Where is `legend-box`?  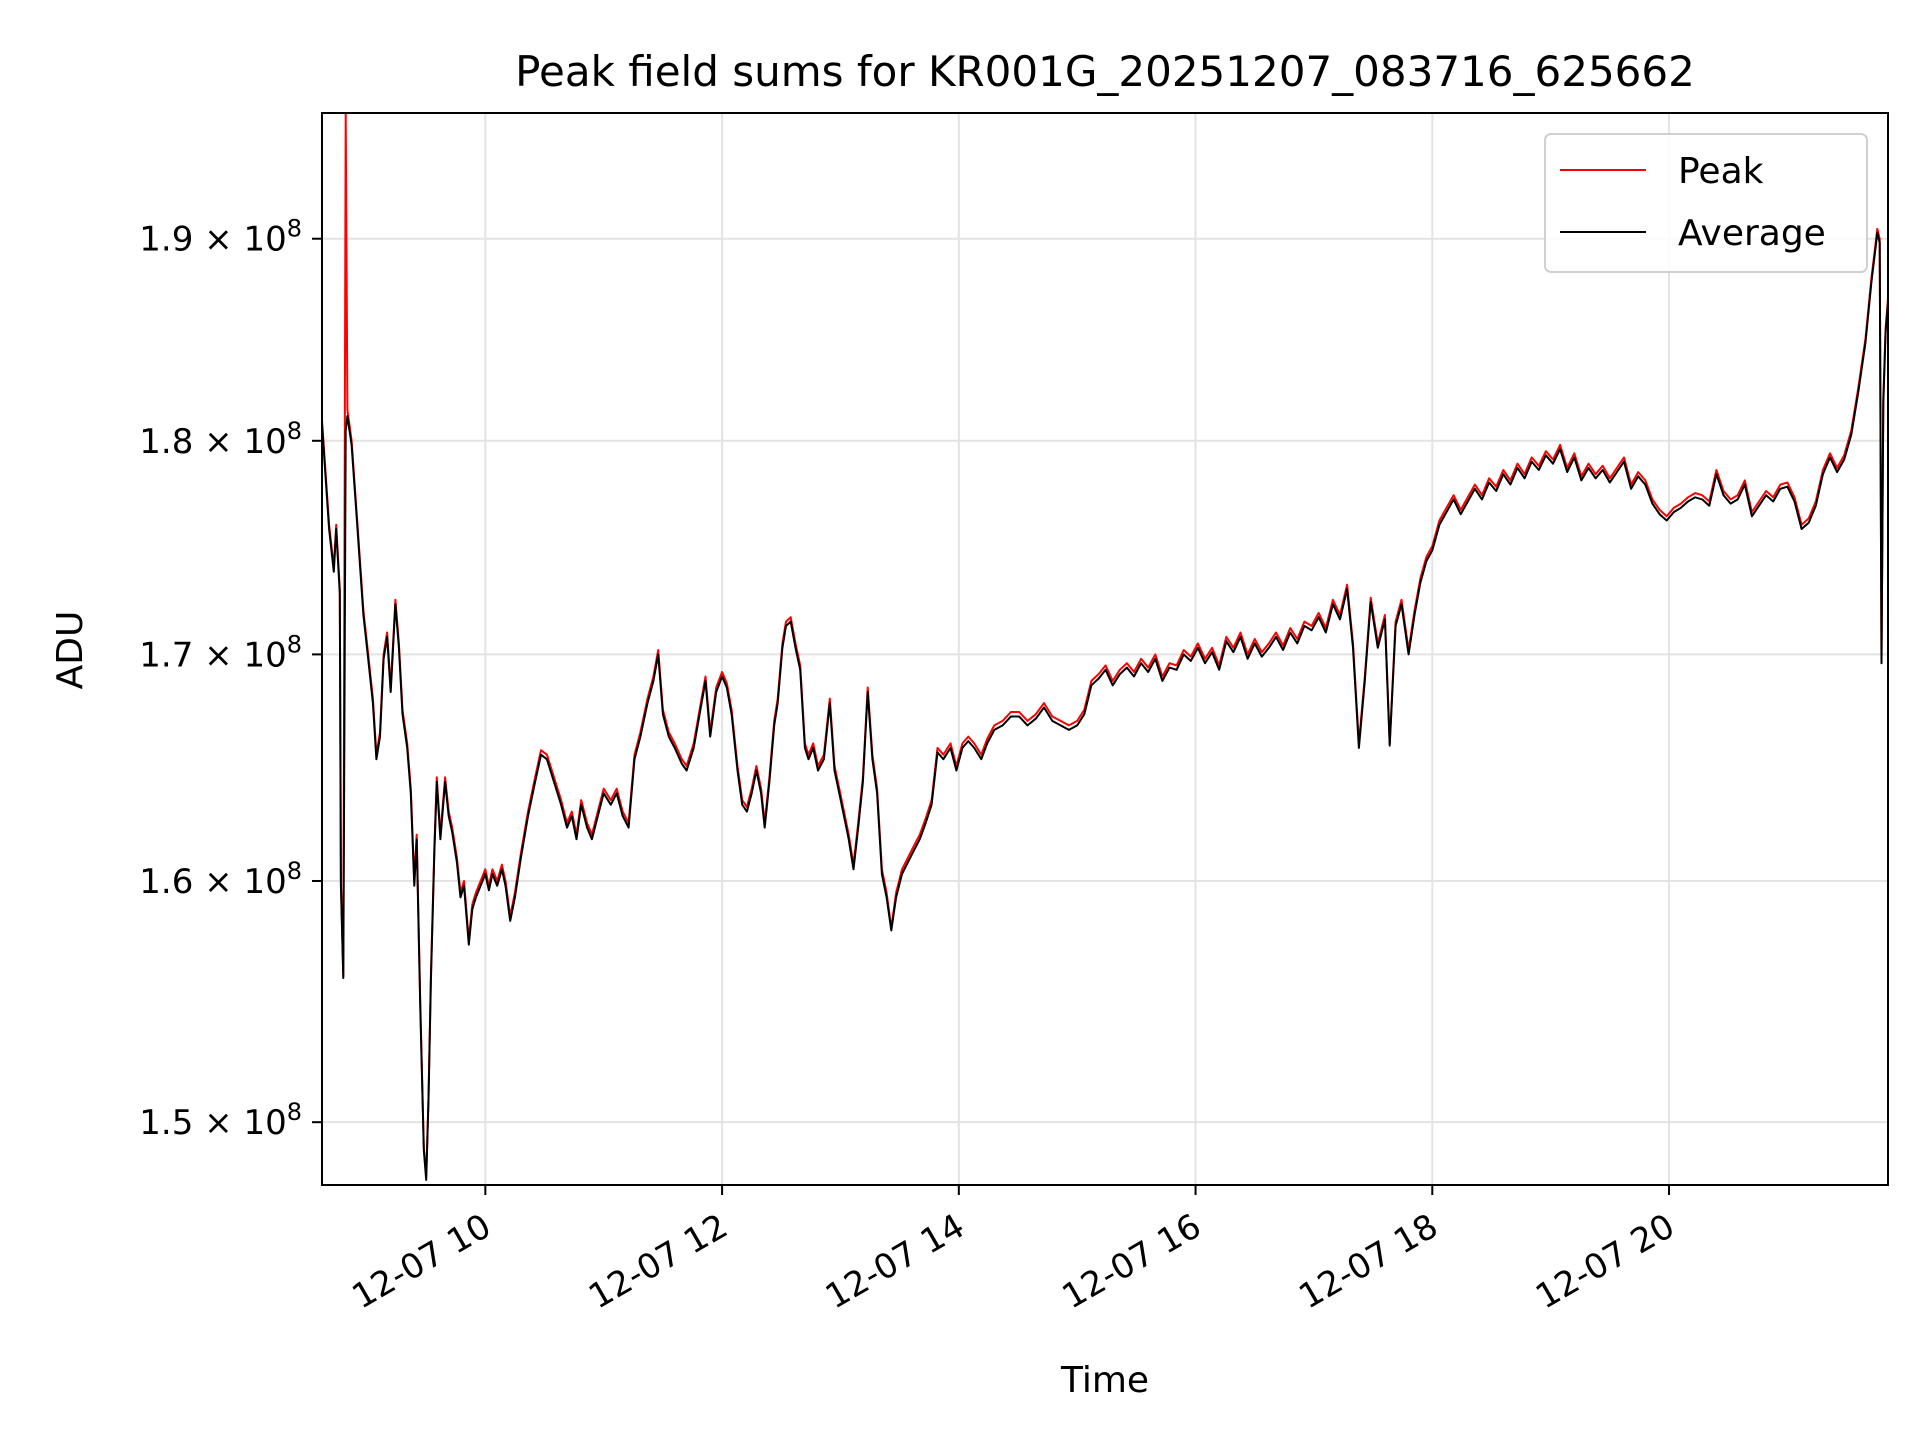 legend-box is located at coordinates (1706, 203).